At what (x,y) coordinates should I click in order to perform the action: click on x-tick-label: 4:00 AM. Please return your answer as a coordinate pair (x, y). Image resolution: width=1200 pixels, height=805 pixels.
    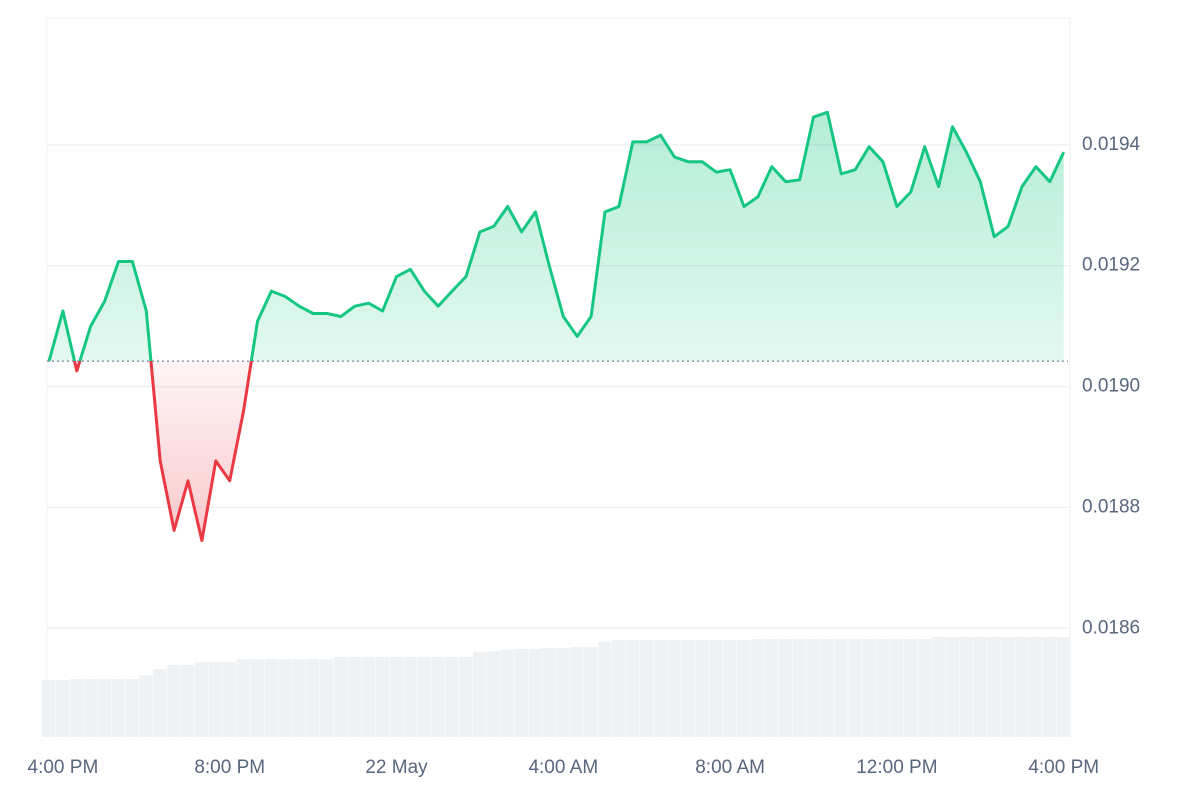
    Looking at the image, I should click on (563, 767).